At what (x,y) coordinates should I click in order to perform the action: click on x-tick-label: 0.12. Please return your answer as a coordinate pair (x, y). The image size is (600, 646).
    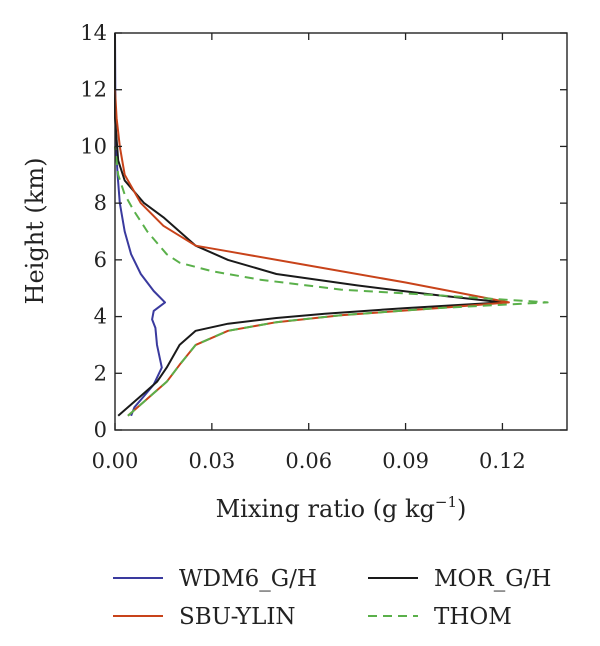
    Looking at the image, I should click on (502, 461).